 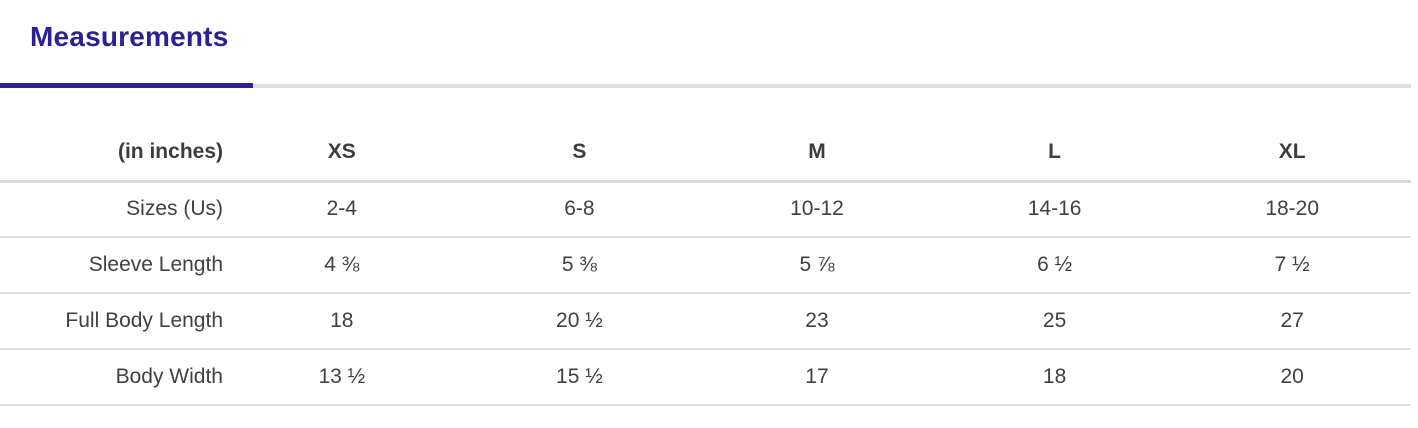 What do you see at coordinates (817, 265) in the screenshot?
I see `table-cell: 5 ⅞` at bounding box center [817, 265].